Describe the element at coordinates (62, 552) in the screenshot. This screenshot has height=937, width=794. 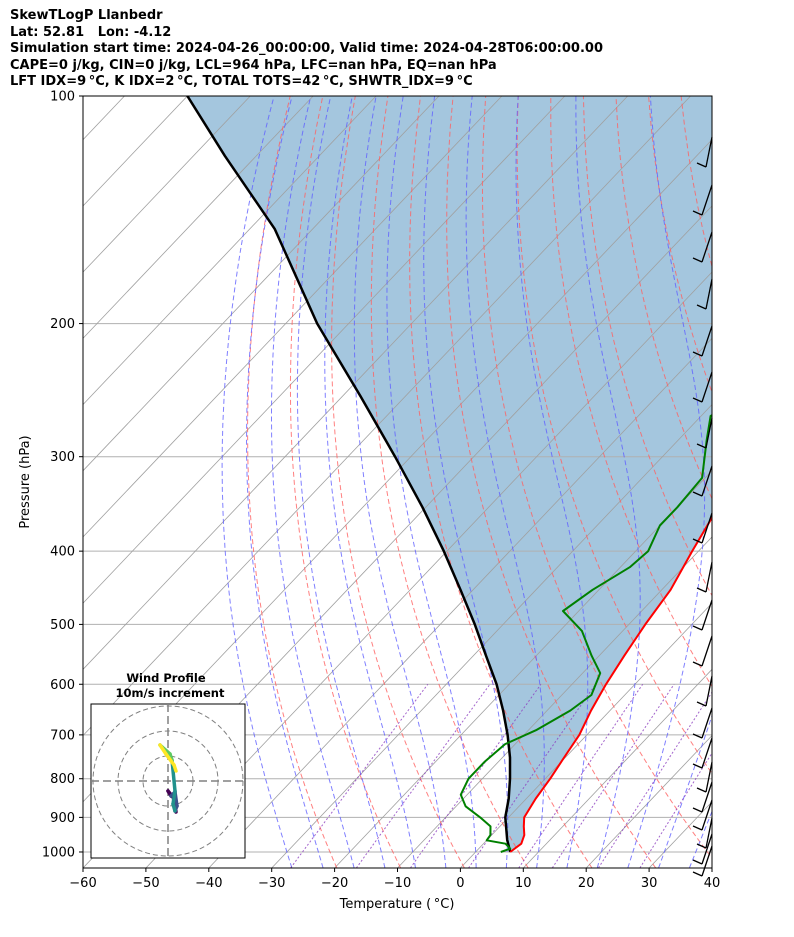
I see `y-tick-label: 400` at that location.